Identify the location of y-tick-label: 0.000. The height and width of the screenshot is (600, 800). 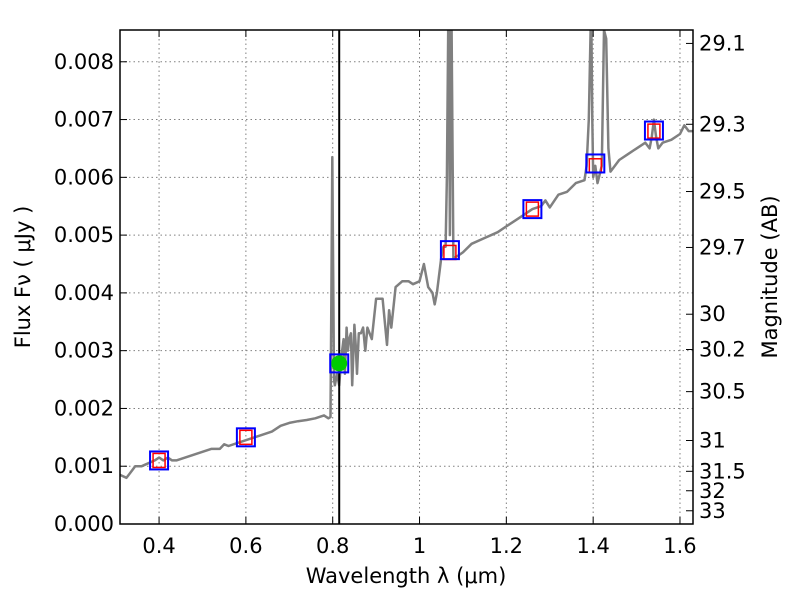
(84, 524).